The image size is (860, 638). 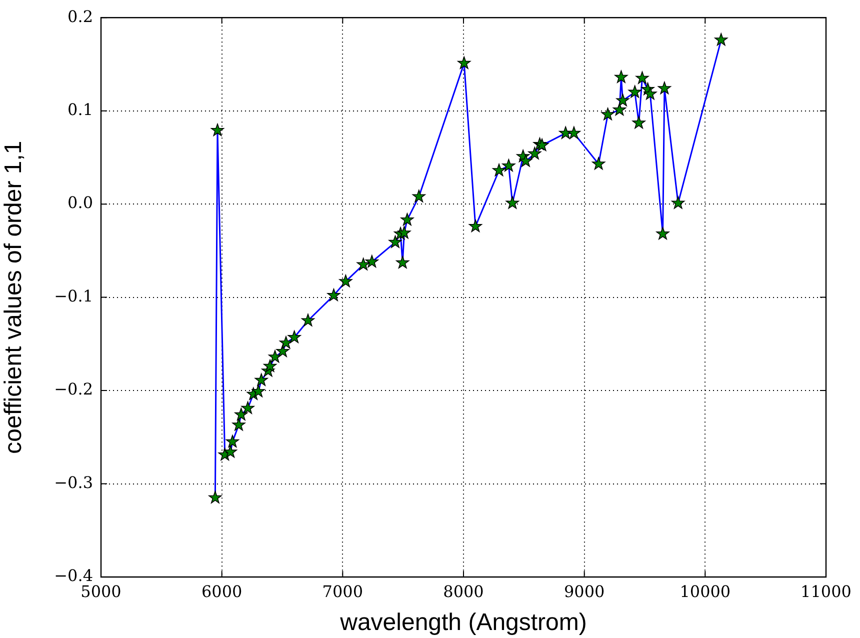 What do you see at coordinates (343, 591) in the screenshot?
I see `x-tick-label: 7000` at bounding box center [343, 591].